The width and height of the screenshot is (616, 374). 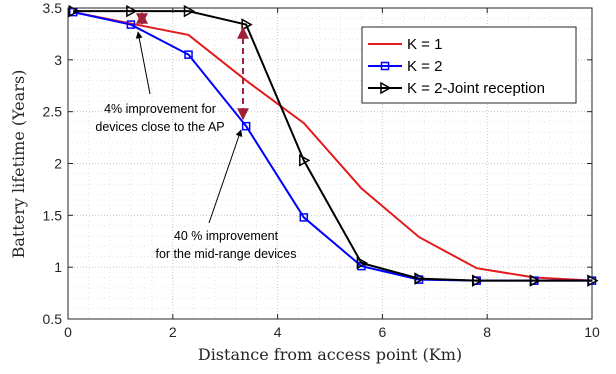 I want to click on x-tick-label: 10, so click(x=592, y=332).